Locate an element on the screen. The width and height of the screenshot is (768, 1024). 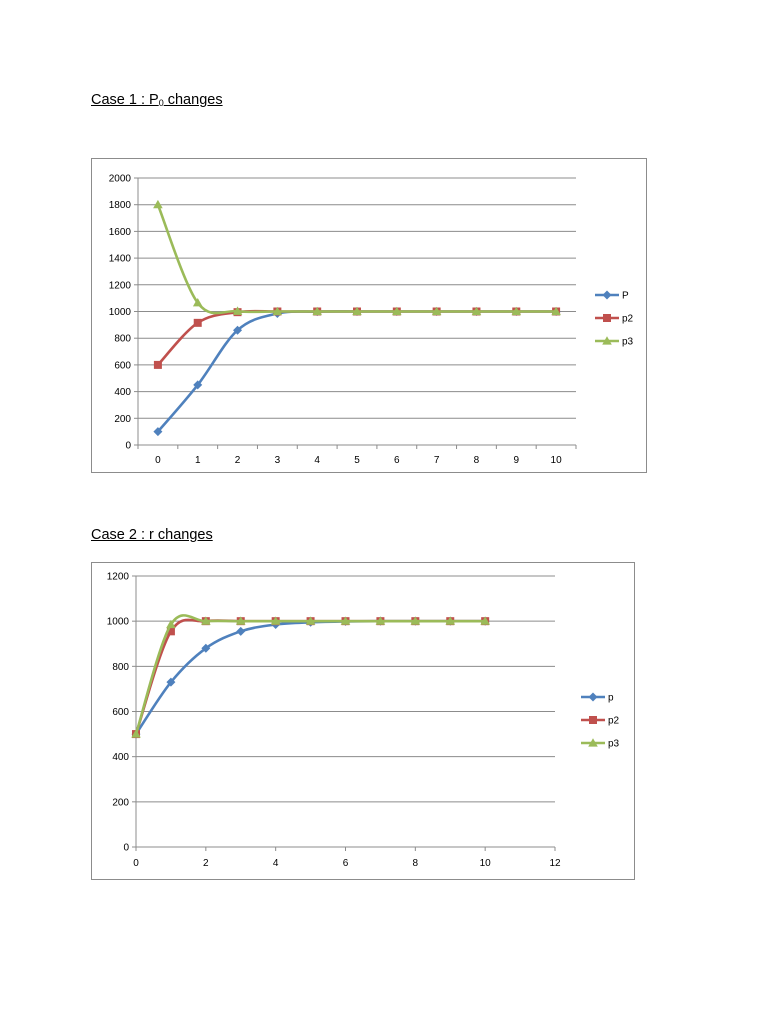
case-2-x-tick-label: 4 is located at coordinates (276, 863).